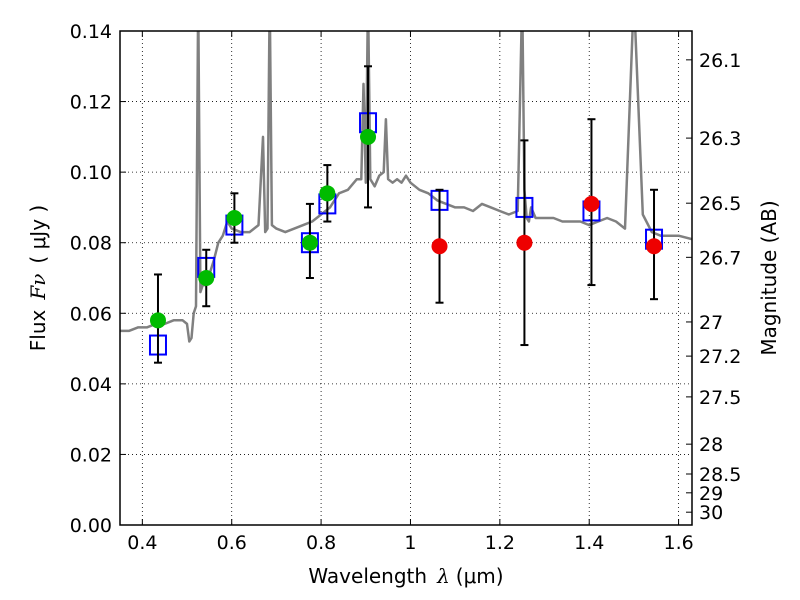 This screenshot has height=600, width=800. What do you see at coordinates (91, 173) in the screenshot?
I see `y-tick-label: 0.10` at bounding box center [91, 173].